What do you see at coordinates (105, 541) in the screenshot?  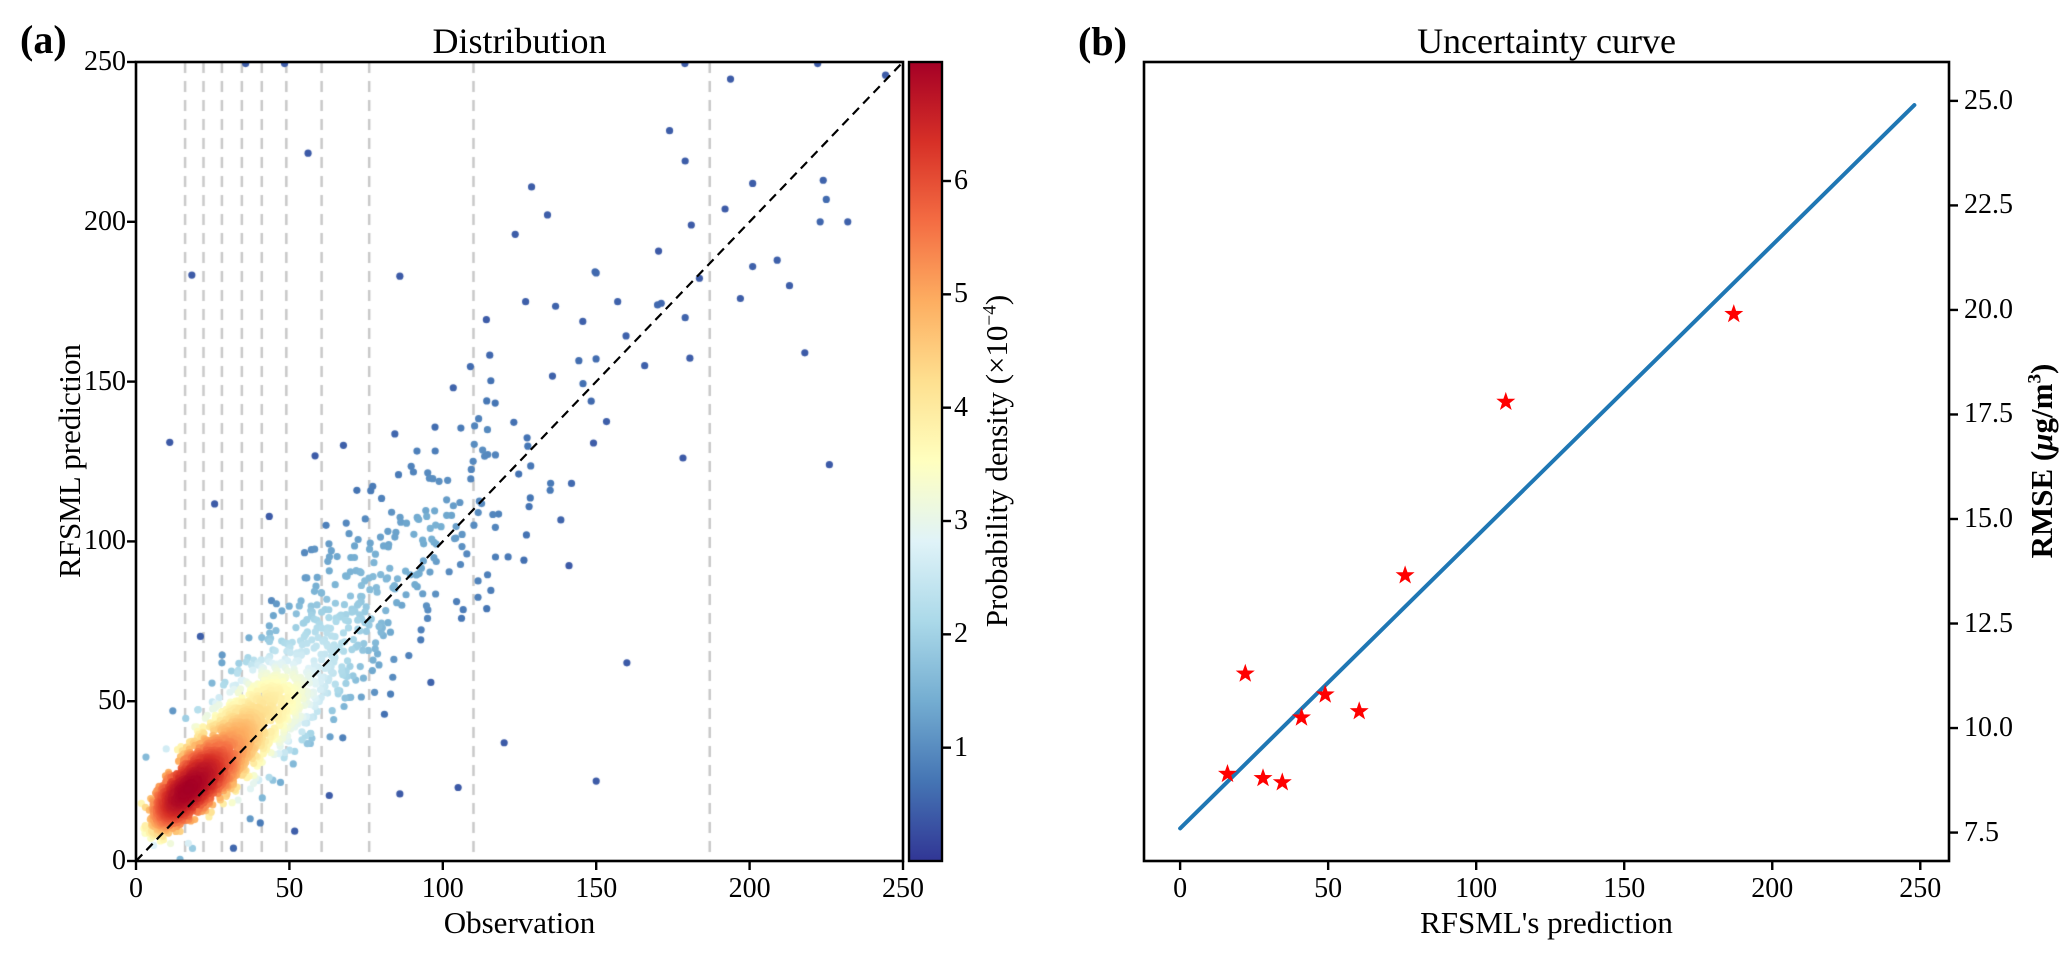 I see `panel-a-ytick-label-2: 100` at bounding box center [105, 541].